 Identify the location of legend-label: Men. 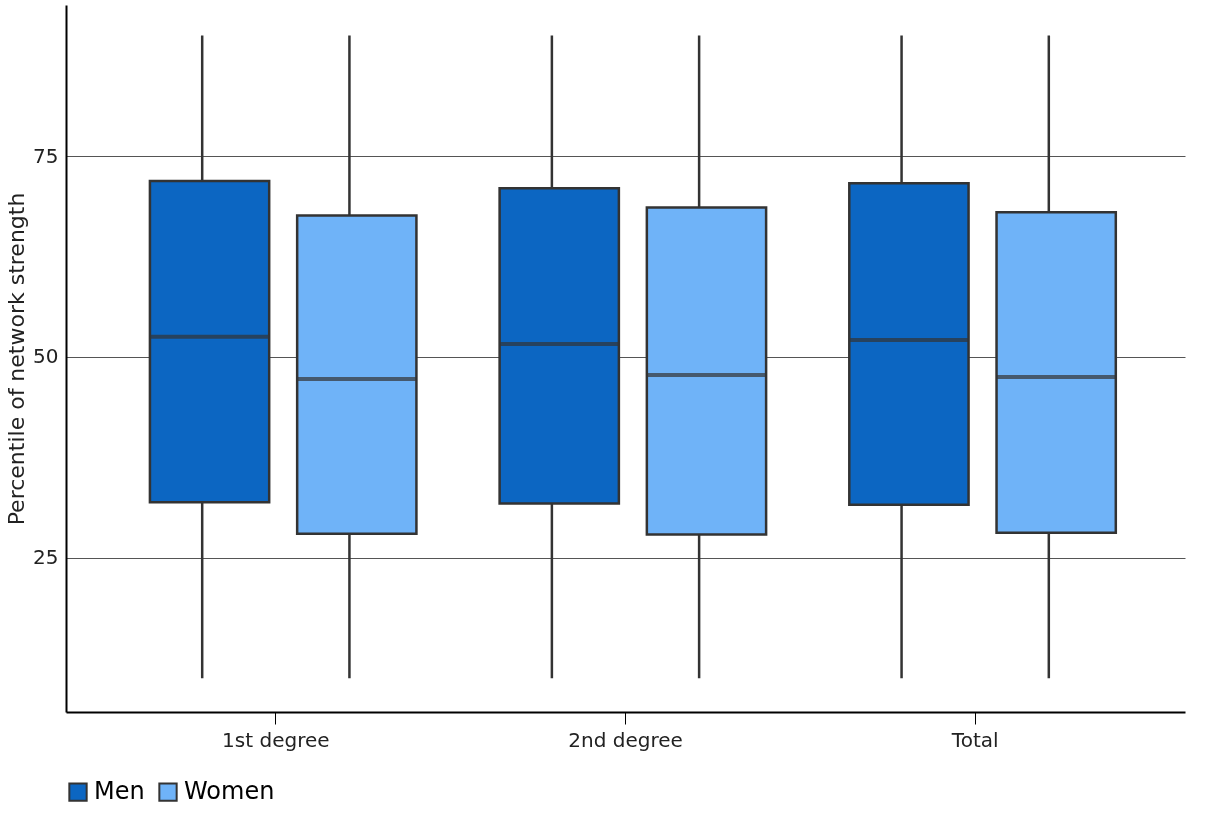
(119, 791).